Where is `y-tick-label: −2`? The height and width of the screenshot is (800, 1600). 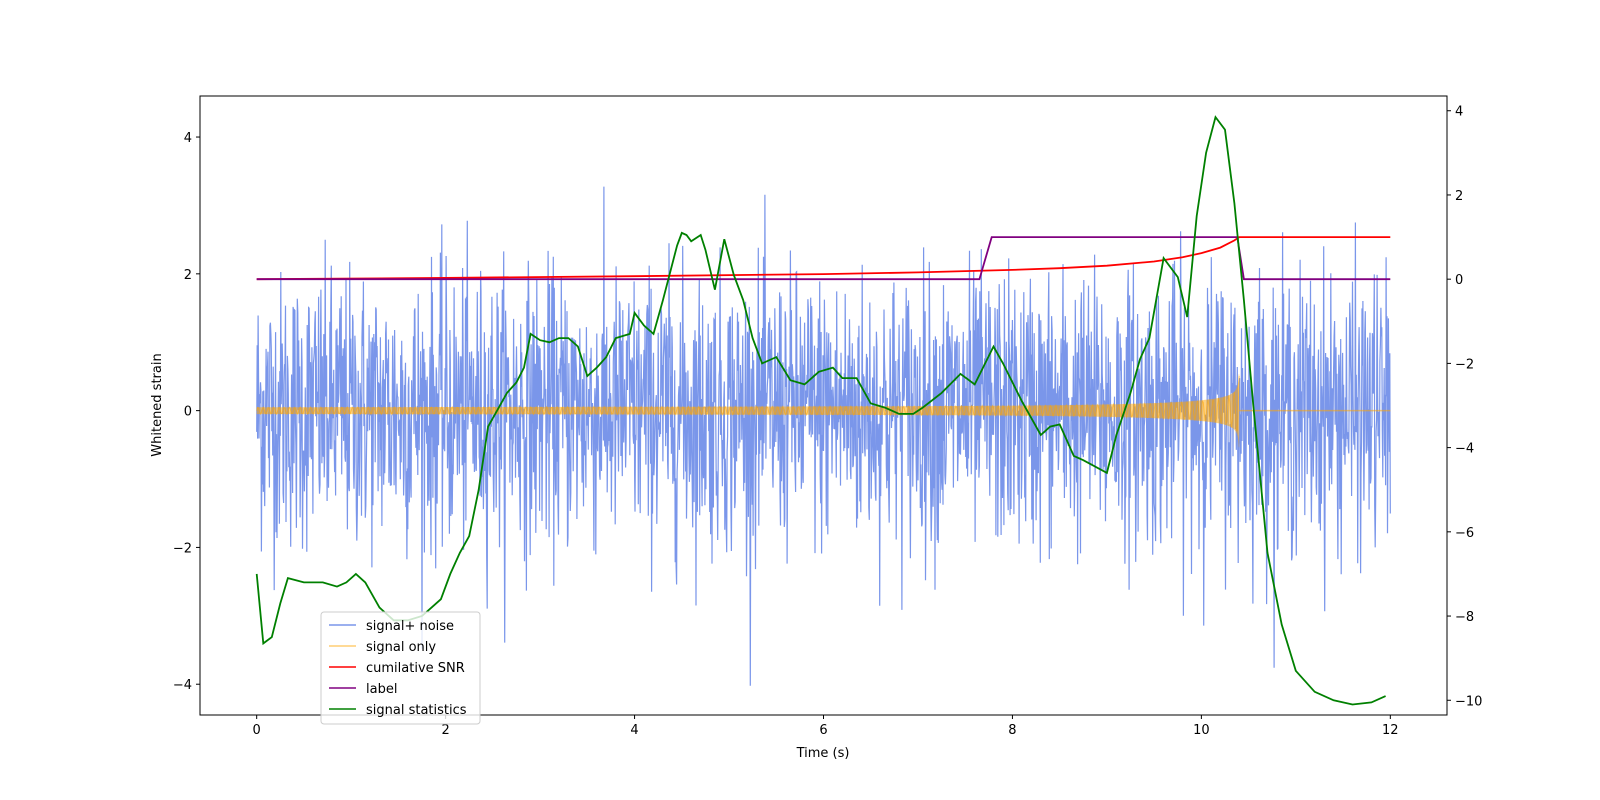
y-tick-label: −2 is located at coordinates (182, 548).